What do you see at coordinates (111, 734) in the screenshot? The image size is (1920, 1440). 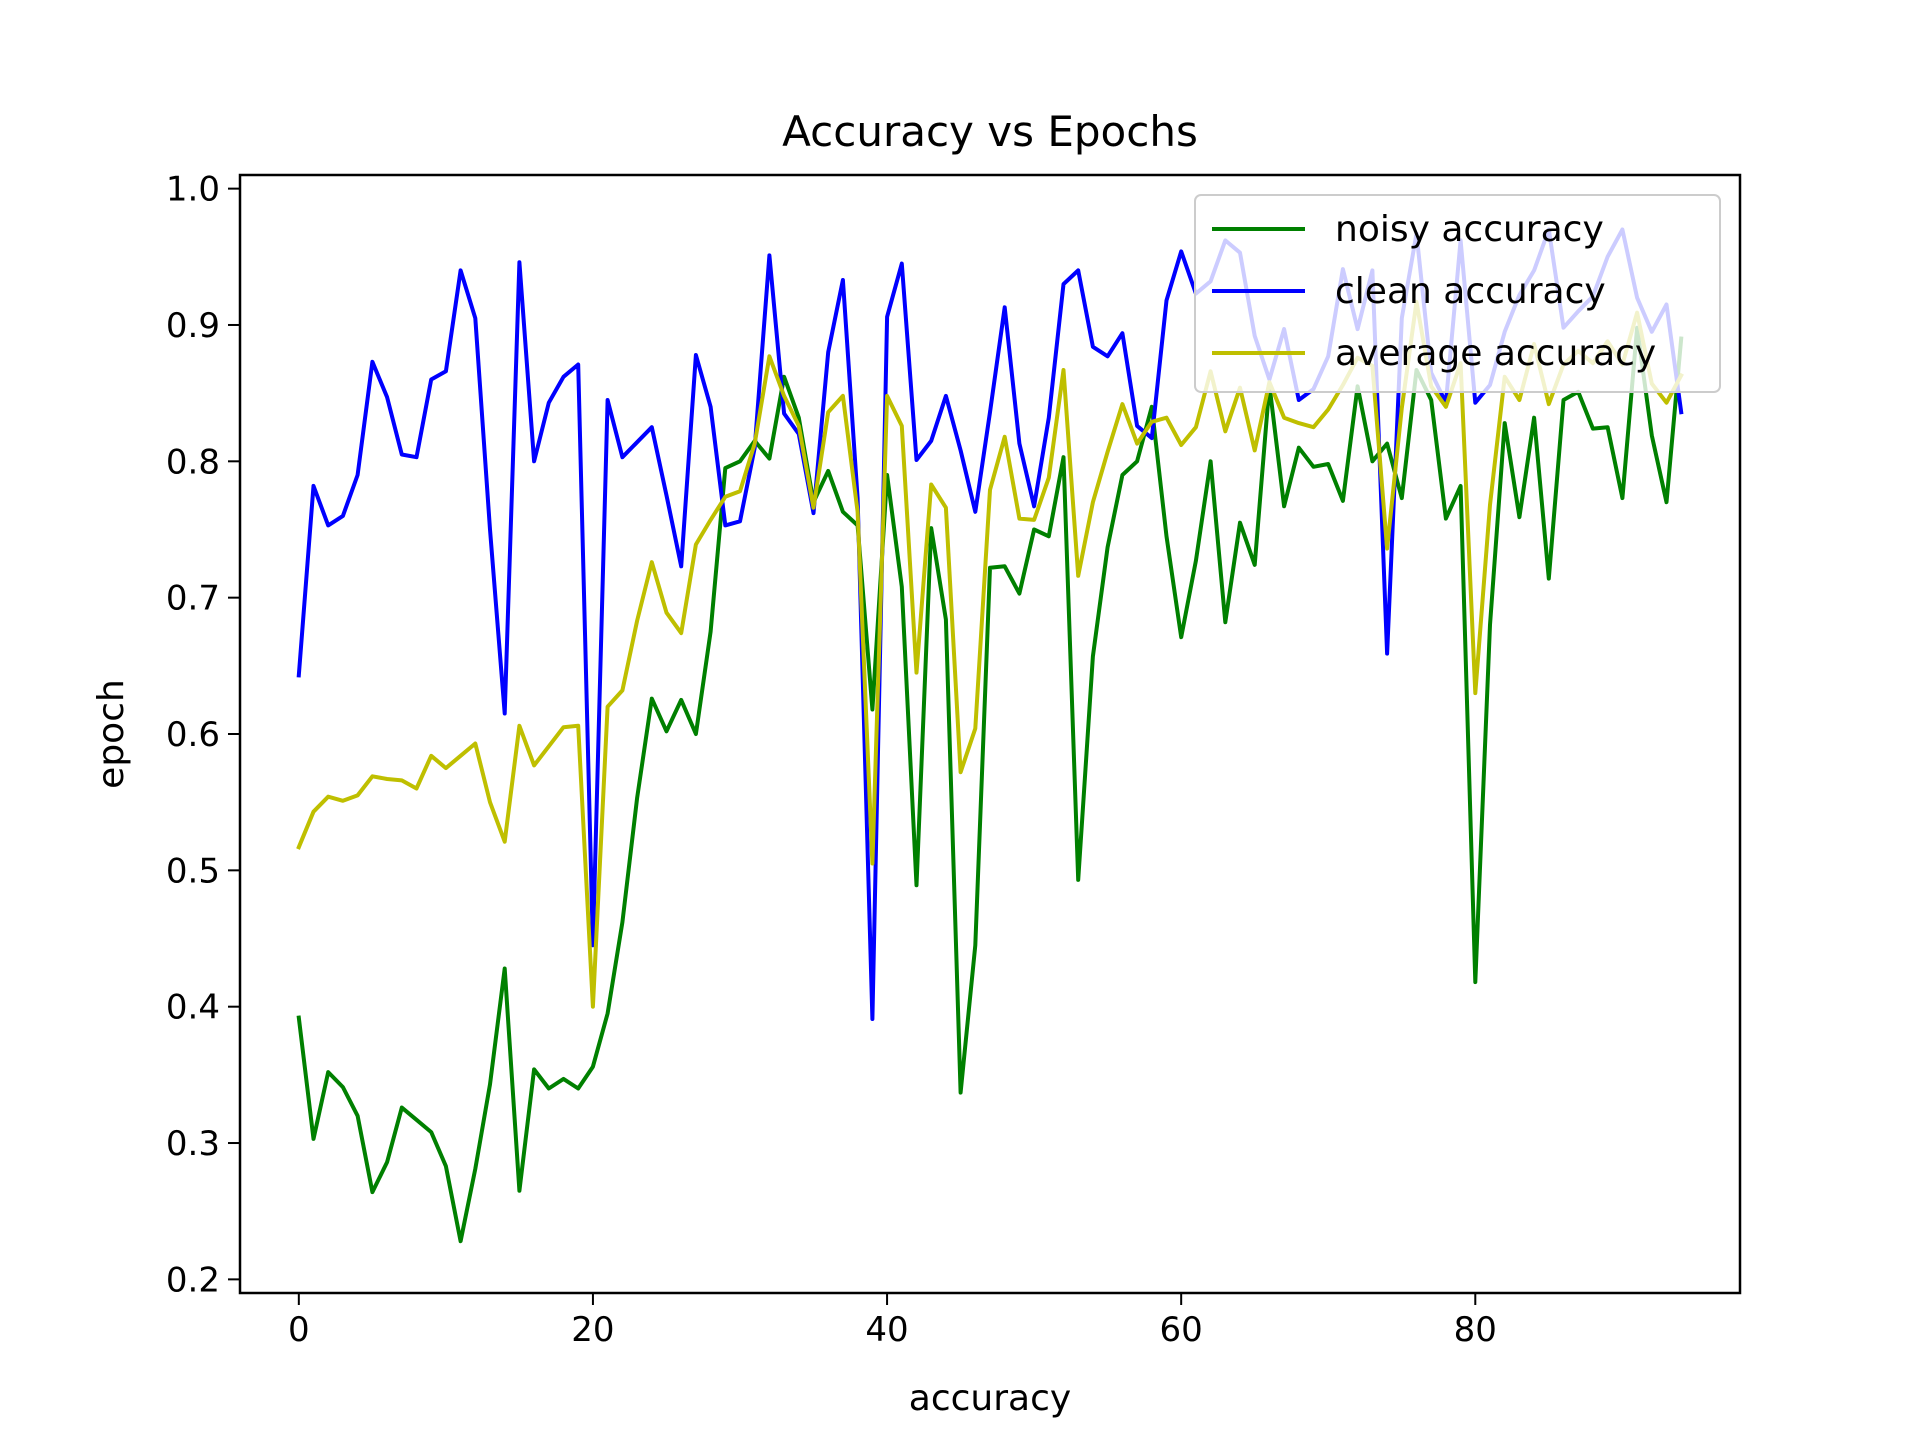 I see `y-axis-label: epoch` at bounding box center [111, 734].